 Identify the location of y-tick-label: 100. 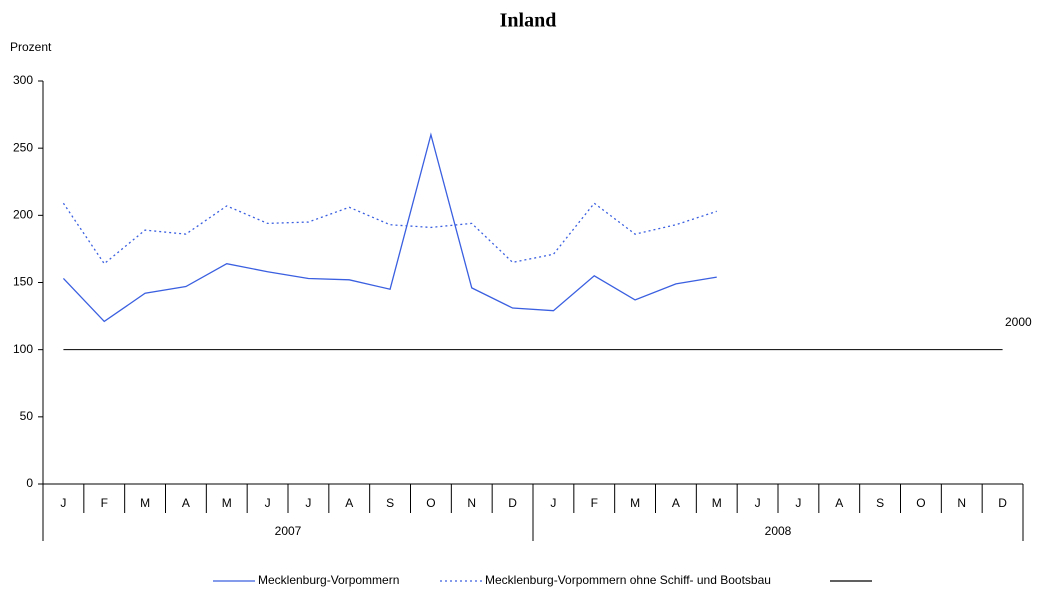
(23, 349).